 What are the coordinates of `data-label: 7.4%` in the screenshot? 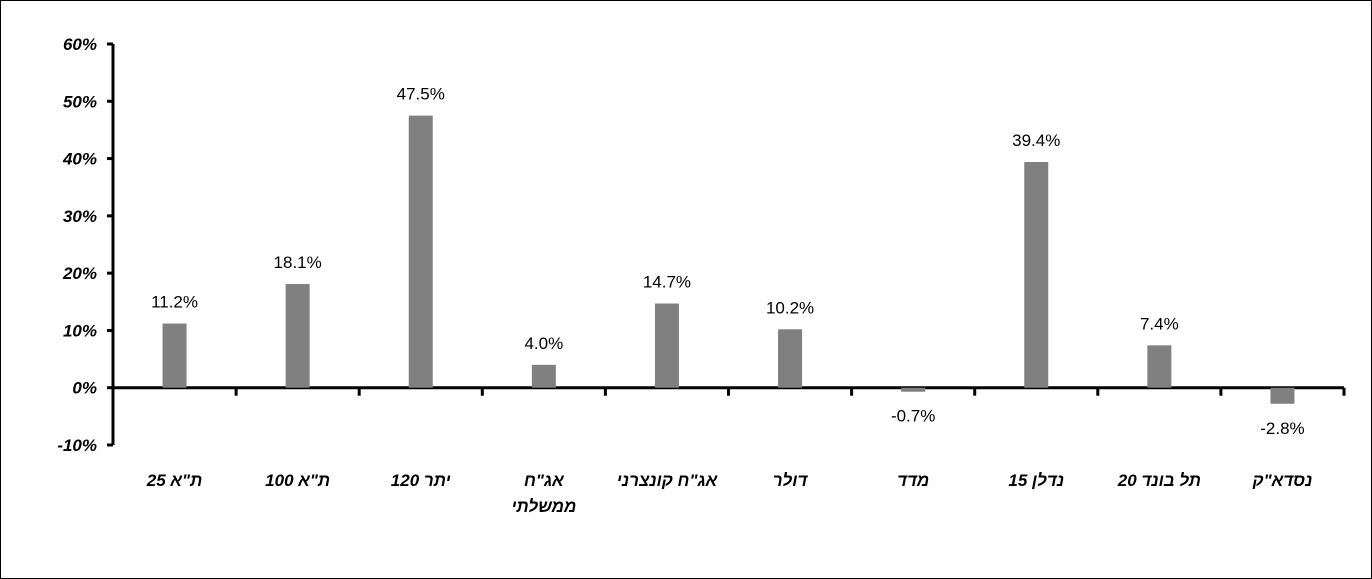 It's located at (1159, 323).